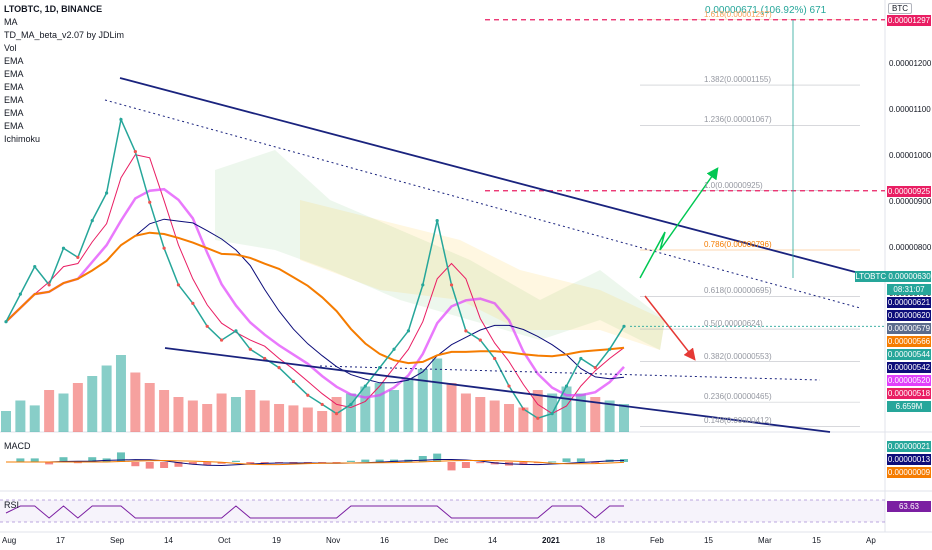 This screenshot has width=932, height=550. Describe the element at coordinates (10, 48) in the screenshot. I see `indicator-vol: Vol` at that location.